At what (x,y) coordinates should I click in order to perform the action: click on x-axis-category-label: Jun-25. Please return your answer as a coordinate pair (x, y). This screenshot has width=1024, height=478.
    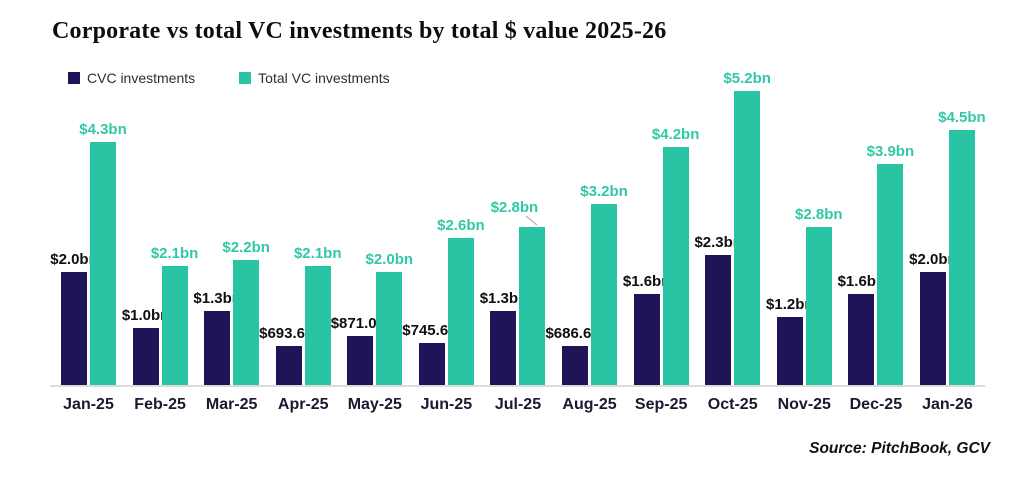
    Looking at the image, I should click on (446, 404).